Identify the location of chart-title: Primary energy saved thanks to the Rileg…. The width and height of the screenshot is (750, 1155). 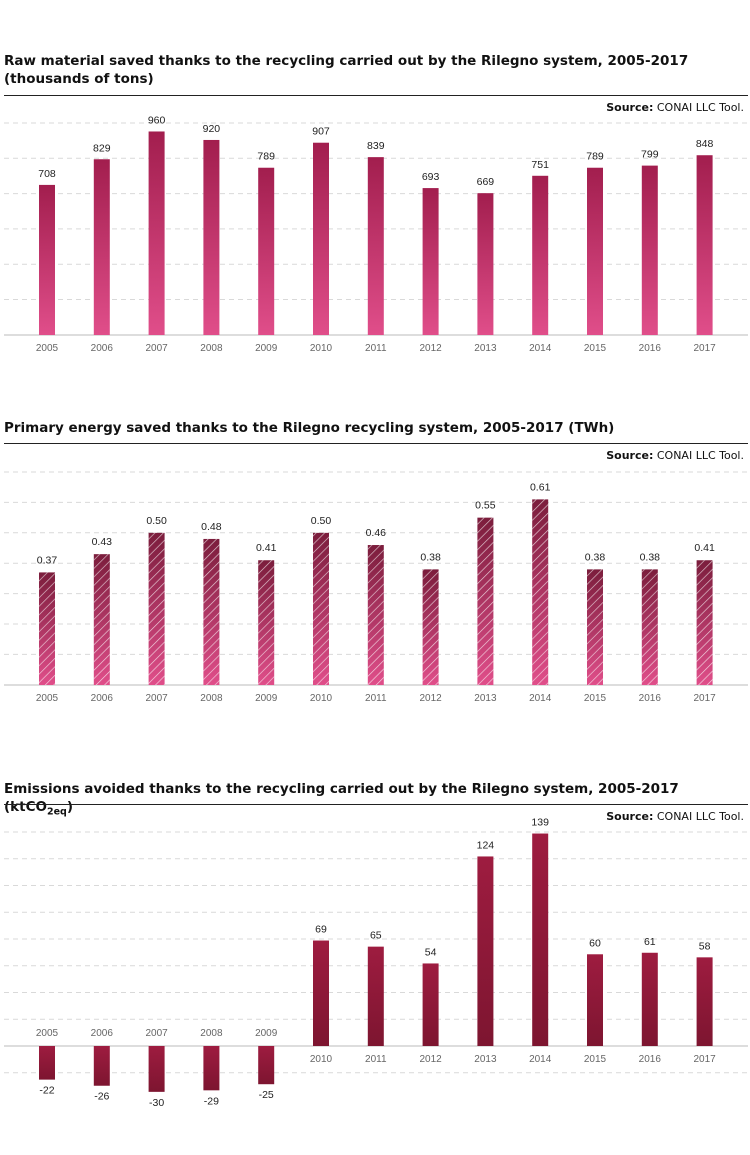
(309, 428).